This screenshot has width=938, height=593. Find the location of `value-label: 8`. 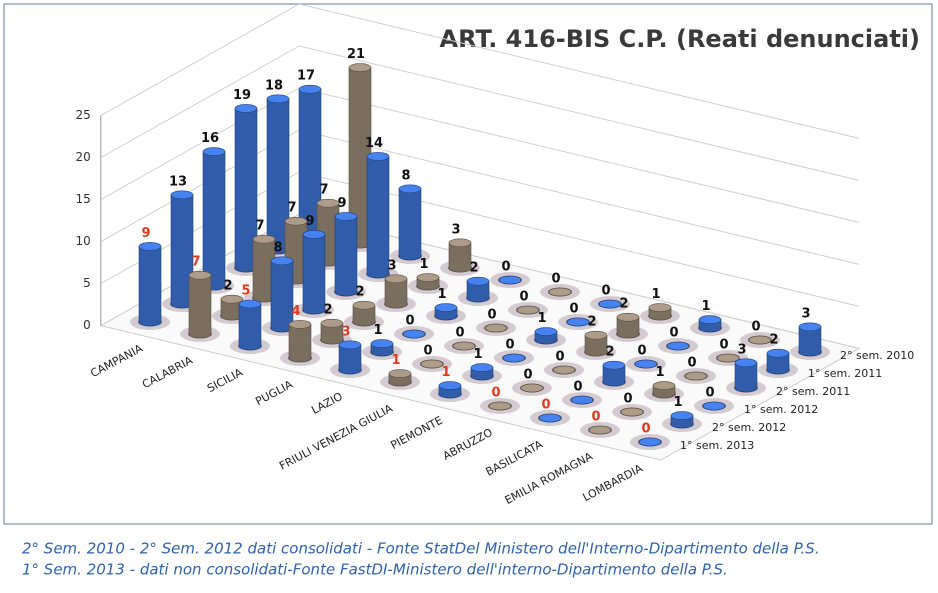

value-label: 8 is located at coordinates (405, 175).